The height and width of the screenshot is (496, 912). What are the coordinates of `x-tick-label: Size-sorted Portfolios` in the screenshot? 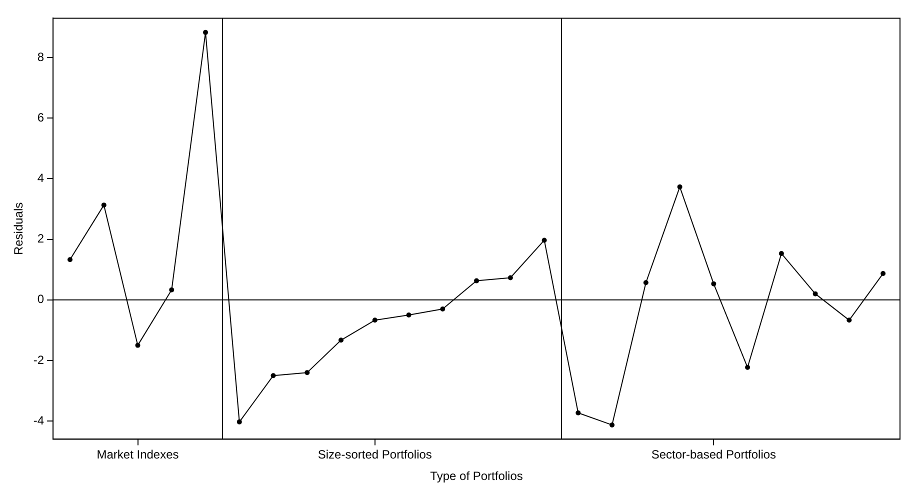 It's located at (375, 455).